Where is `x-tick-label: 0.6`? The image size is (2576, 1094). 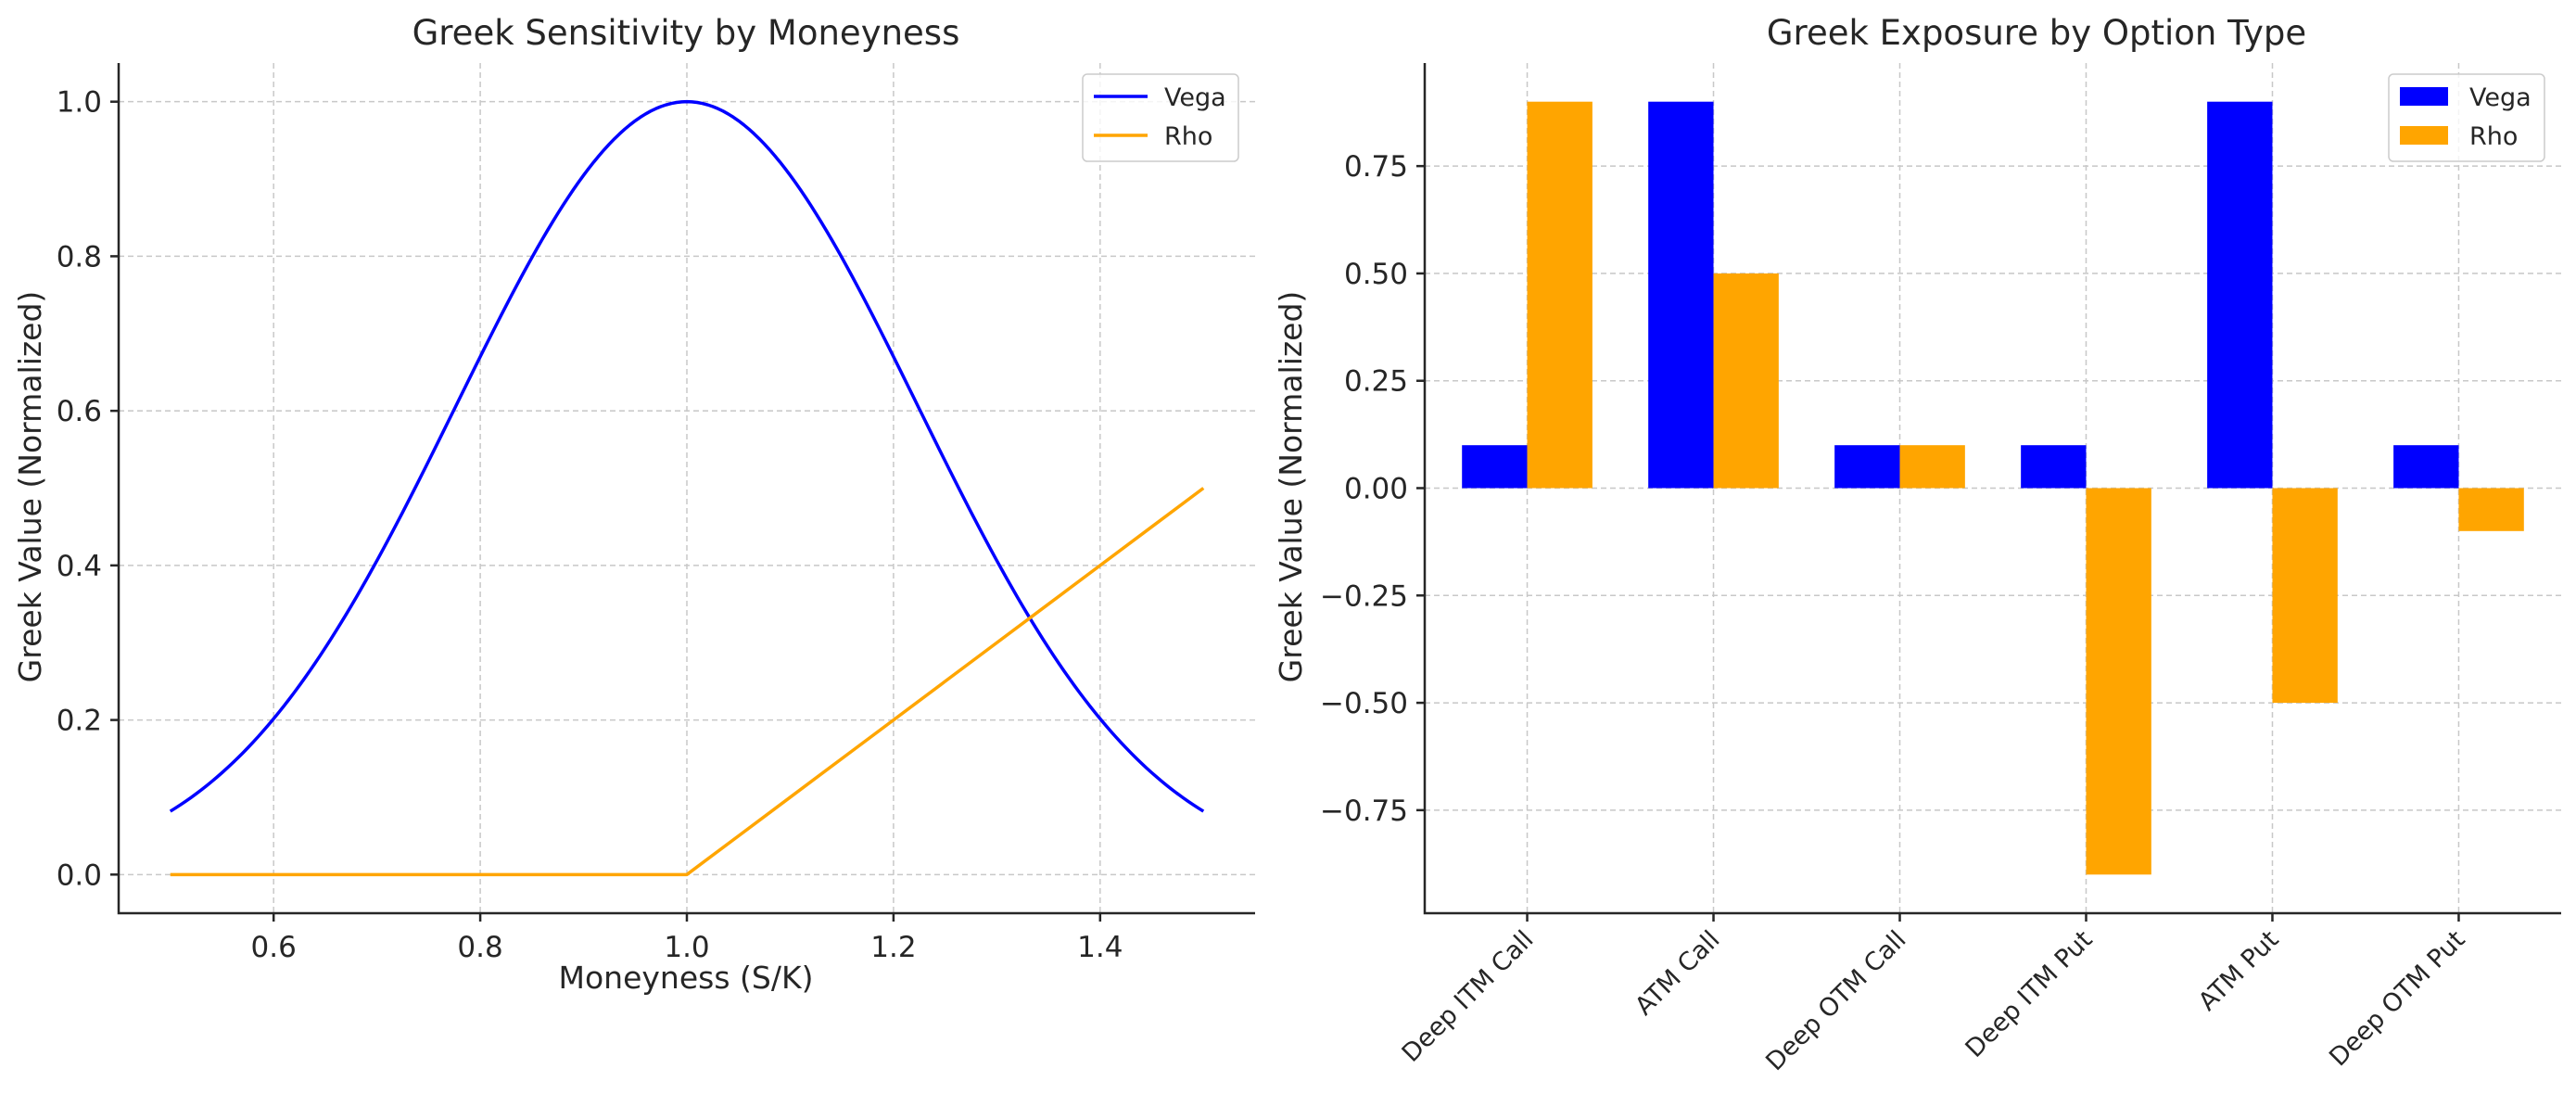 x-tick-label: 0.6 is located at coordinates (274, 947).